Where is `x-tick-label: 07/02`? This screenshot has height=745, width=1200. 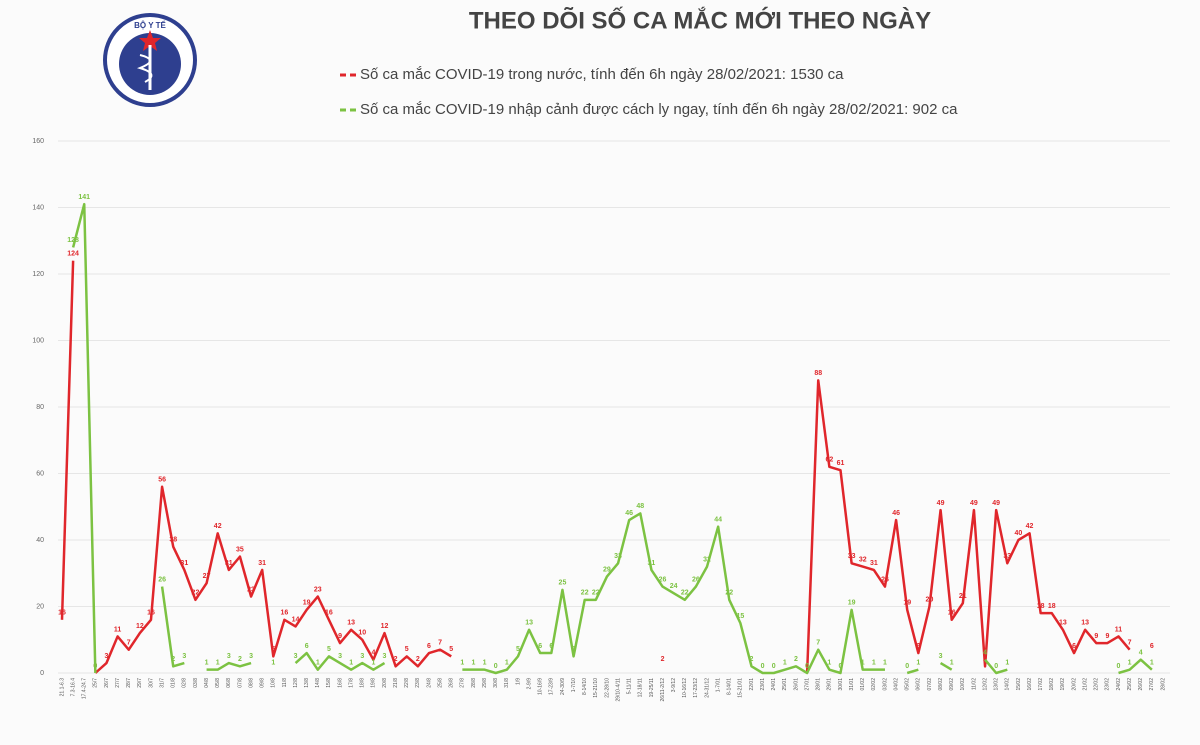 x-tick-label: 07/02 is located at coordinates (930, 684).